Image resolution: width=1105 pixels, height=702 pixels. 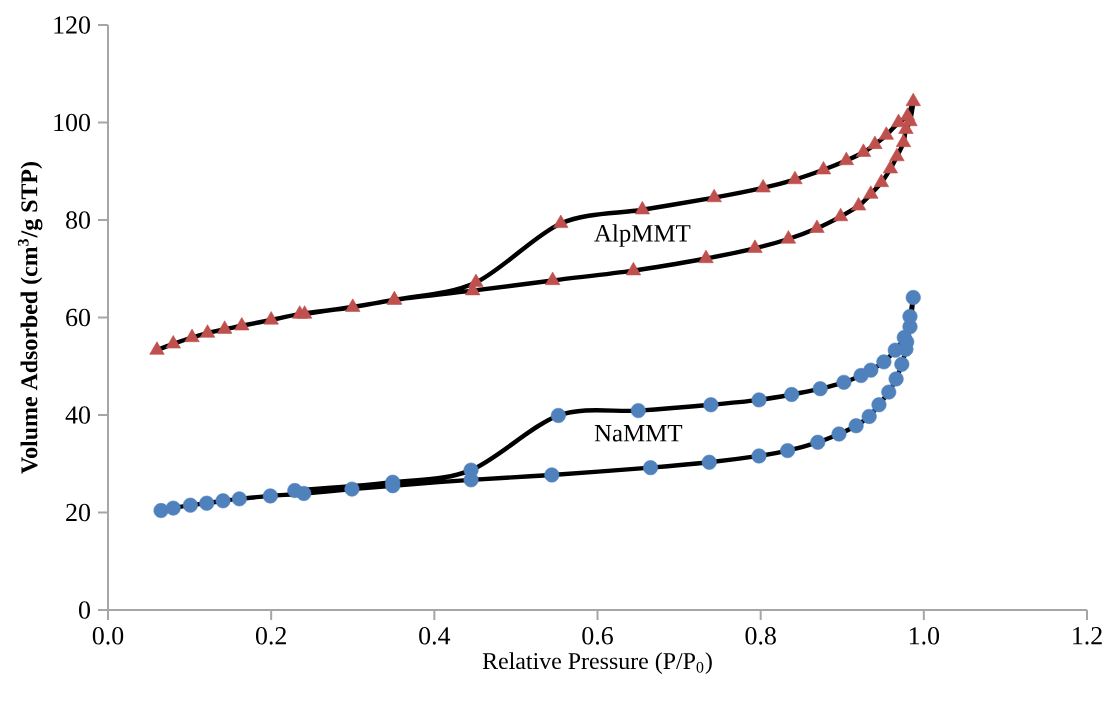 What do you see at coordinates (597, 663) in the screenshot?
I see `x-axis-title: Relative Pressure (P/P$_{0}$)` at bounding box center [597, 663].